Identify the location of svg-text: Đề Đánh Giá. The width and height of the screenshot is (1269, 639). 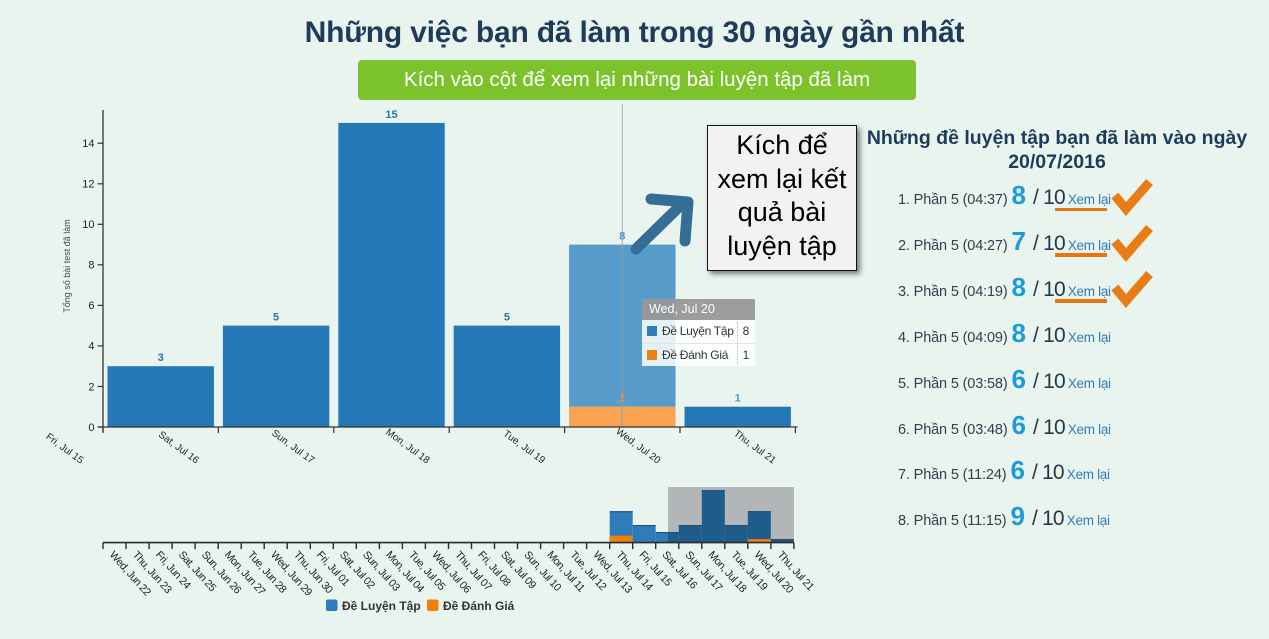
(479, 606).